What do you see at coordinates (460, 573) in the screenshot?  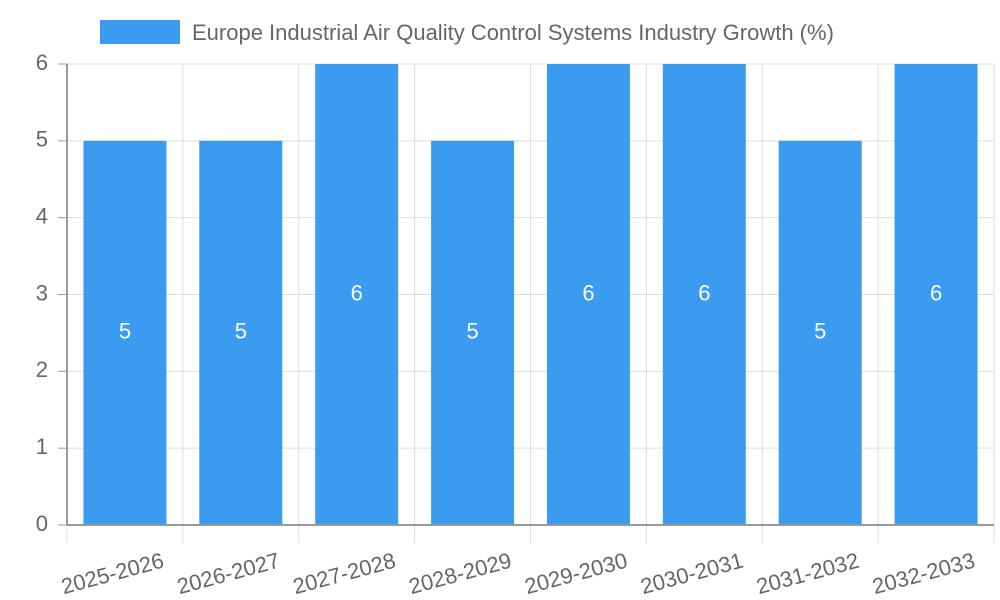 I see `x-tick-label: 2028-2029` at bounding box center [460, 573].